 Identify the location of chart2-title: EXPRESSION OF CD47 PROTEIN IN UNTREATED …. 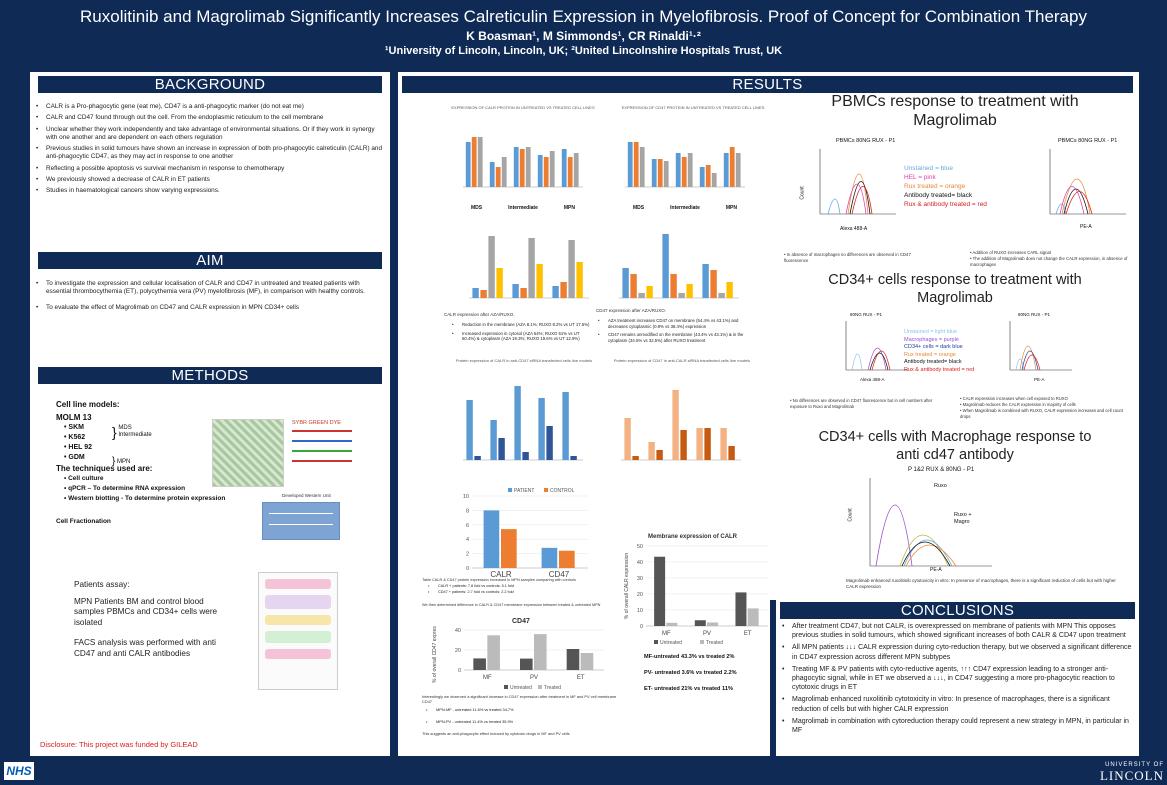
(693, 107).